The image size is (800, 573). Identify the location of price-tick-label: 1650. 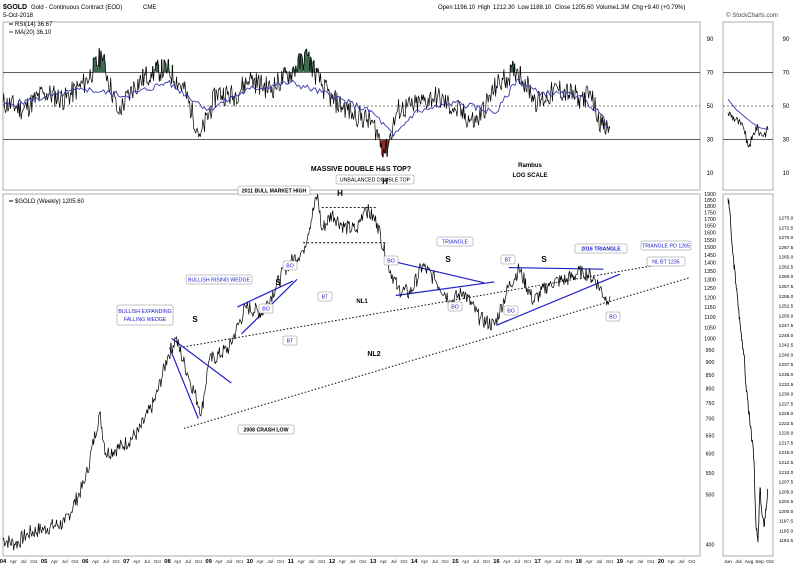
(710, 227).